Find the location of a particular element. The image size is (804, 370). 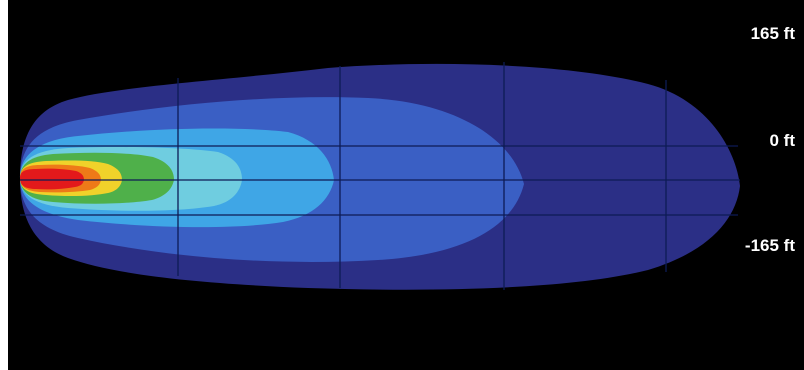

distance-label-top: 165 ft is located at coordinates (772, 33).